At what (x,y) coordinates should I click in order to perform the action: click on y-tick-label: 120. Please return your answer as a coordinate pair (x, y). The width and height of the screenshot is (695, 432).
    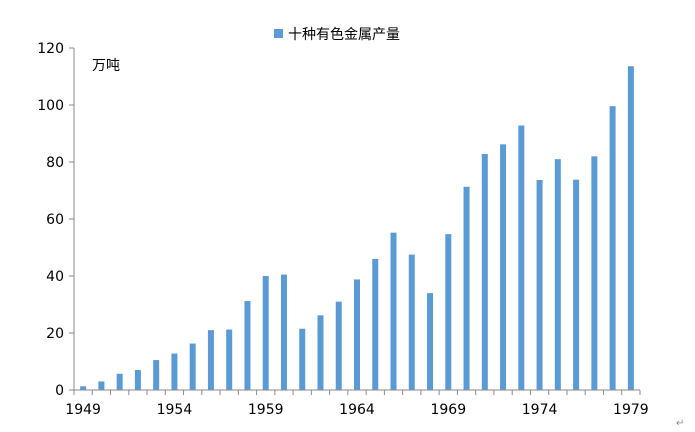
    Looking at the image, I should click on (50, 49).